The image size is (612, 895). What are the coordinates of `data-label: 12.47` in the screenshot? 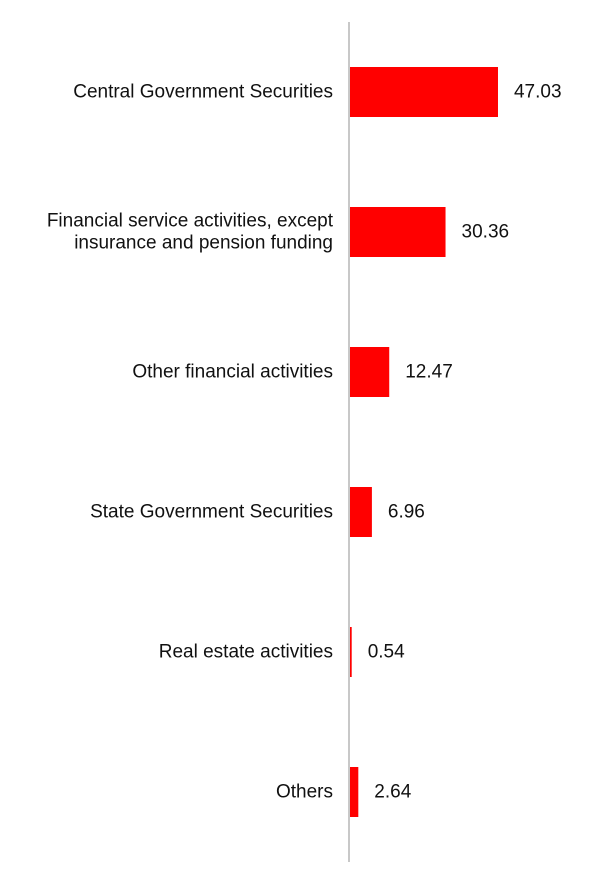 It's located at (429, 372).